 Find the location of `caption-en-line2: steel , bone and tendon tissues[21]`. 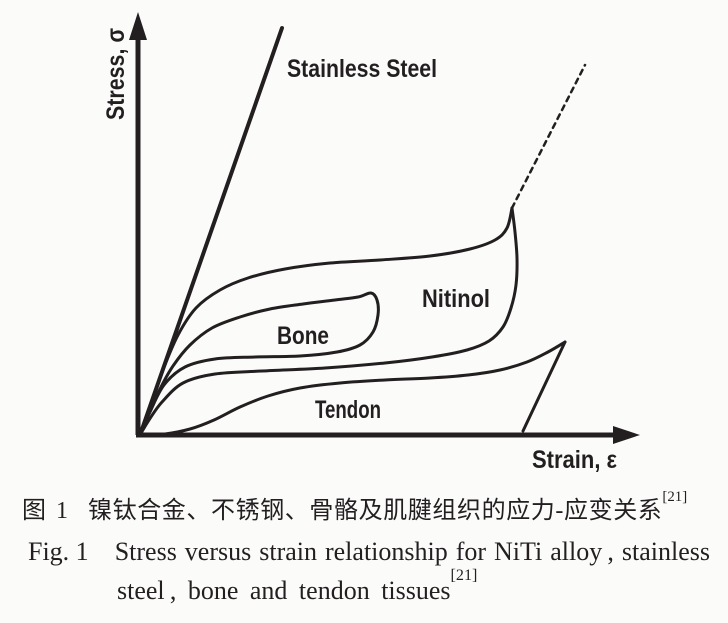

caption-en-line2: steel , bone and tendon tissues[21] is located at coordinates (364, 586).